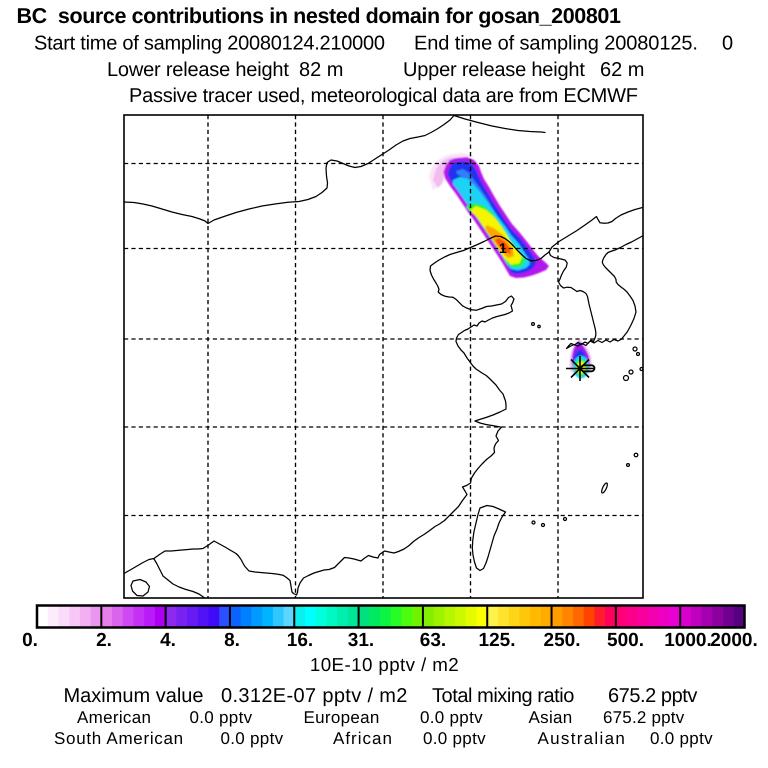  What do you see at coordinates (625, 640) in the screenshot?
I see `svg-text: 500.` at bounding box center [625, 640].